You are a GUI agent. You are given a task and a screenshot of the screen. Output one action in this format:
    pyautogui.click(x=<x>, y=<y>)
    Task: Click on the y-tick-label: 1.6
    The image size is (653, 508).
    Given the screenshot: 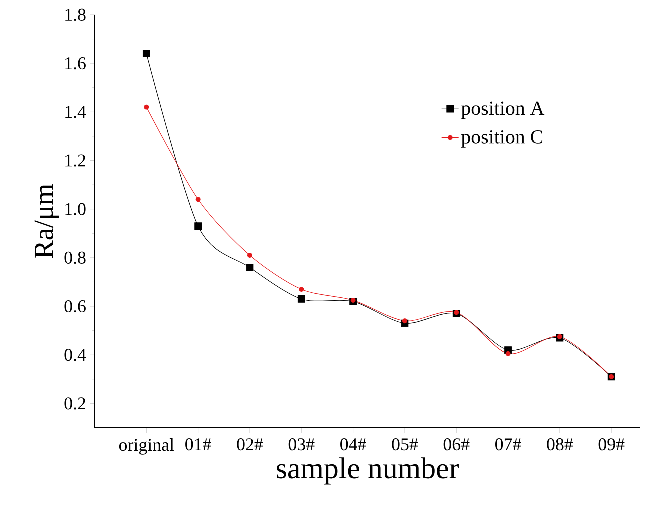 What is the action you would take?
    pyautogui.click(x=76, y=64)
    